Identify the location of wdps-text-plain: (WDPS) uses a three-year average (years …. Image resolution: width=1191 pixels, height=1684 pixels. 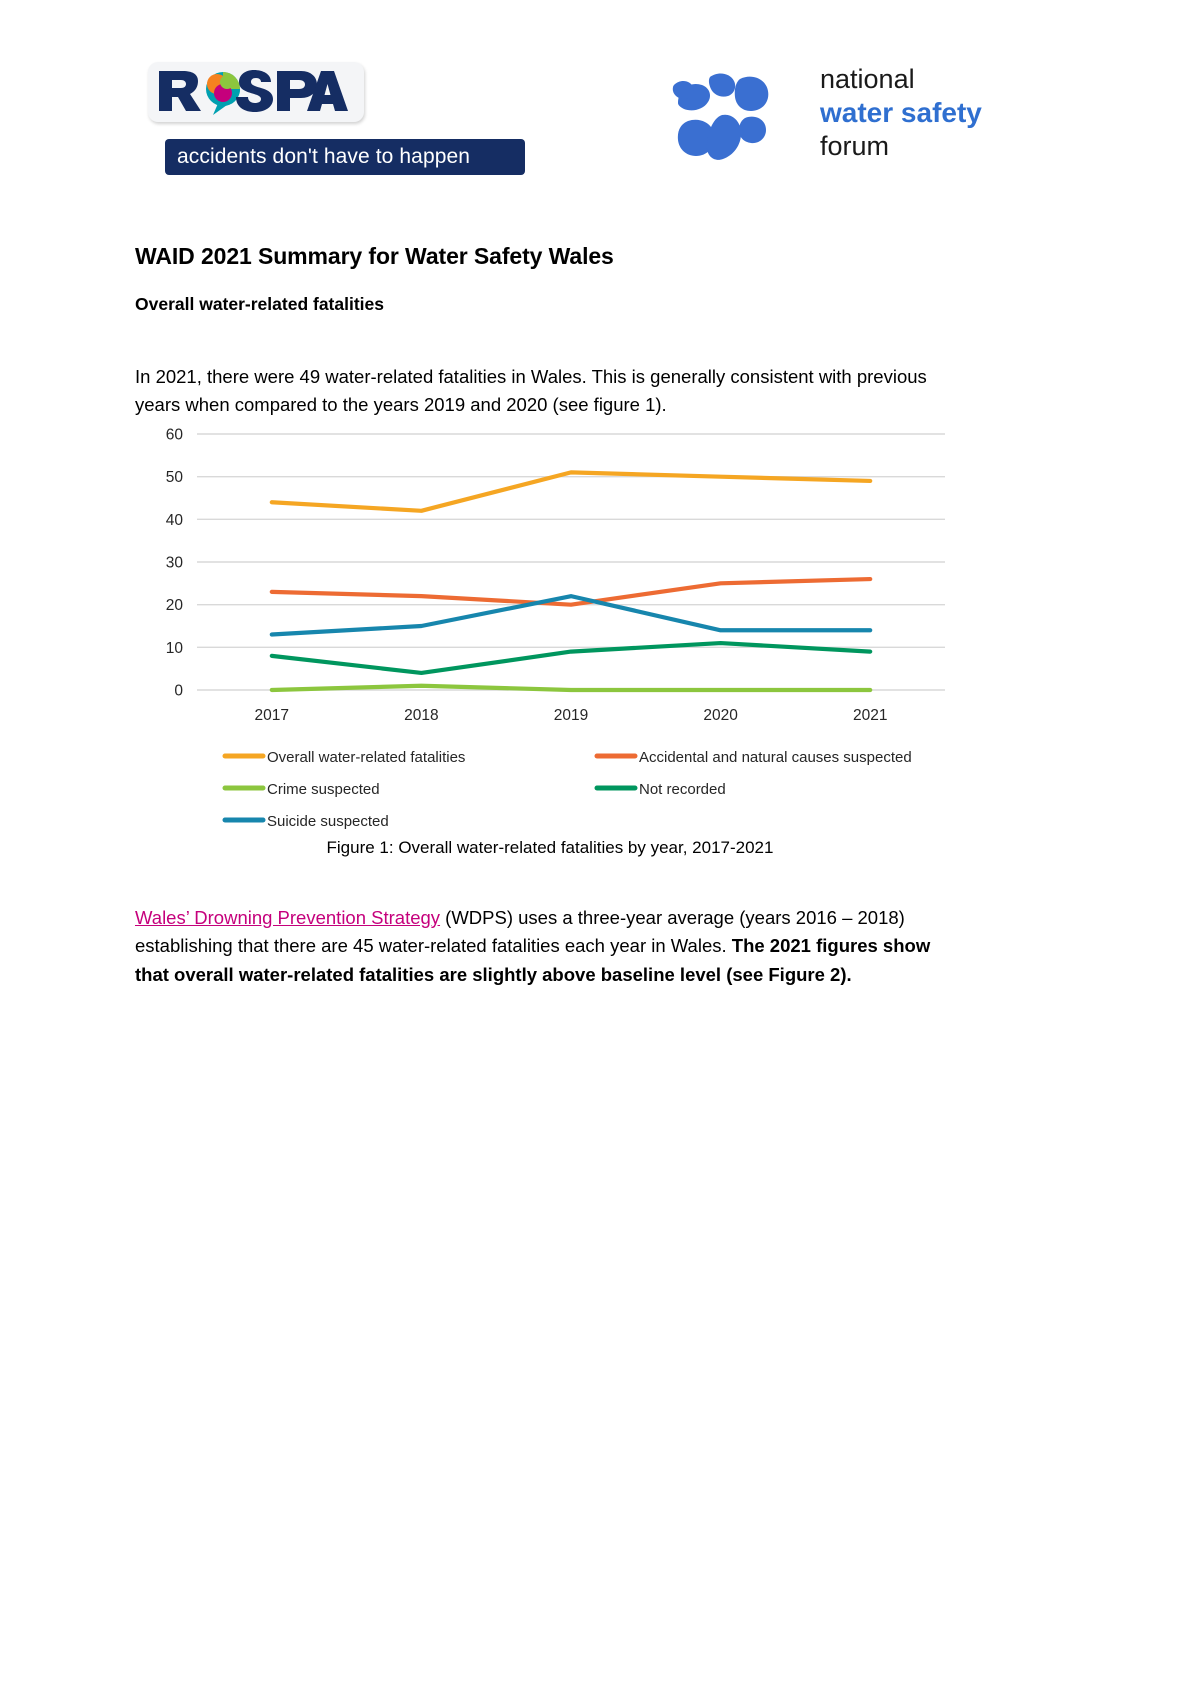
(520, 931).